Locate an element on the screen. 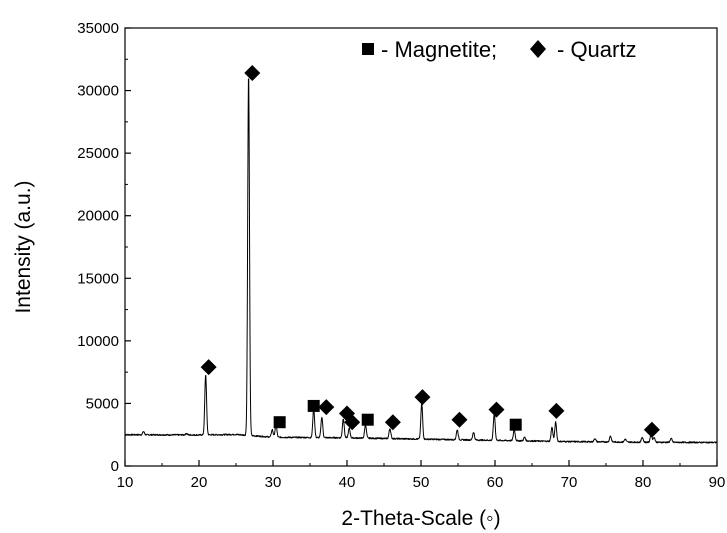  x-tick-label: 50 is located at coordinates (421, 482).